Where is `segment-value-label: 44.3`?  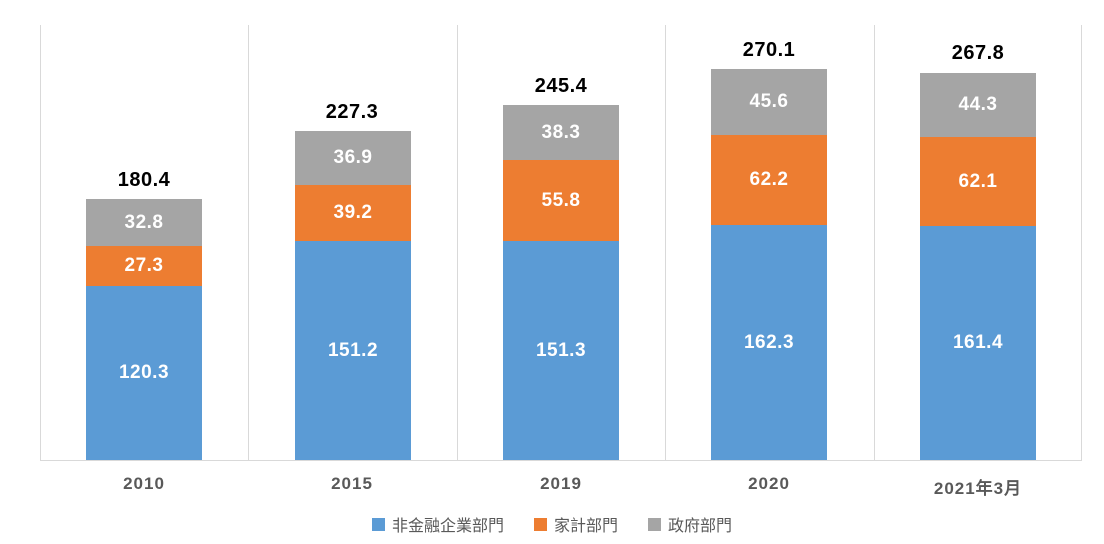 segment-value-label: 44.3 is located at coordinates (978, 104).